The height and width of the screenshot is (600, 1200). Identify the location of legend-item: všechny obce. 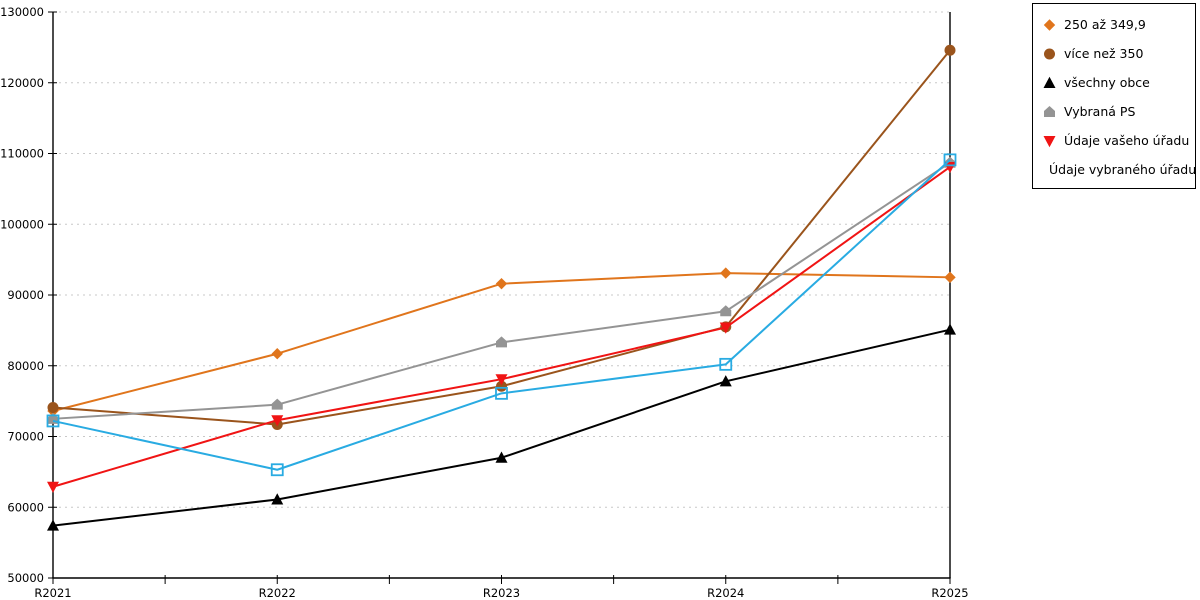
(1116, 82).